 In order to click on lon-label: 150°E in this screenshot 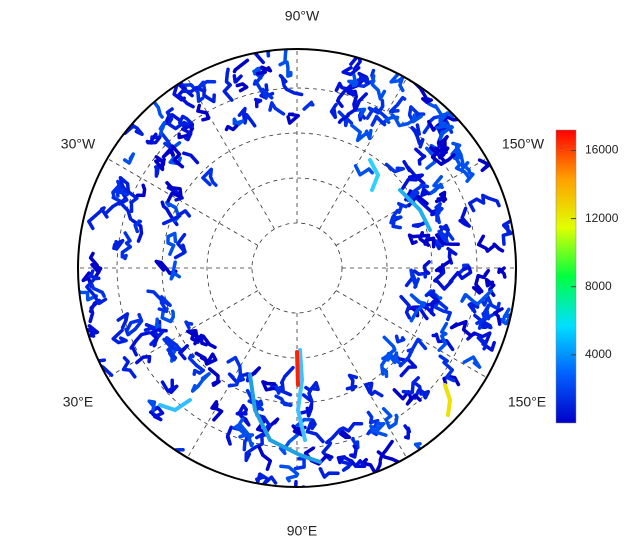, I will do `click(527, 402)`.